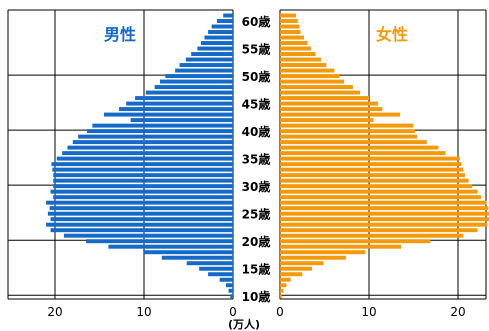 The height and width of the screenshot is (331, 489). I want to click on age-tick-label: 30歳, so click(256, 186).